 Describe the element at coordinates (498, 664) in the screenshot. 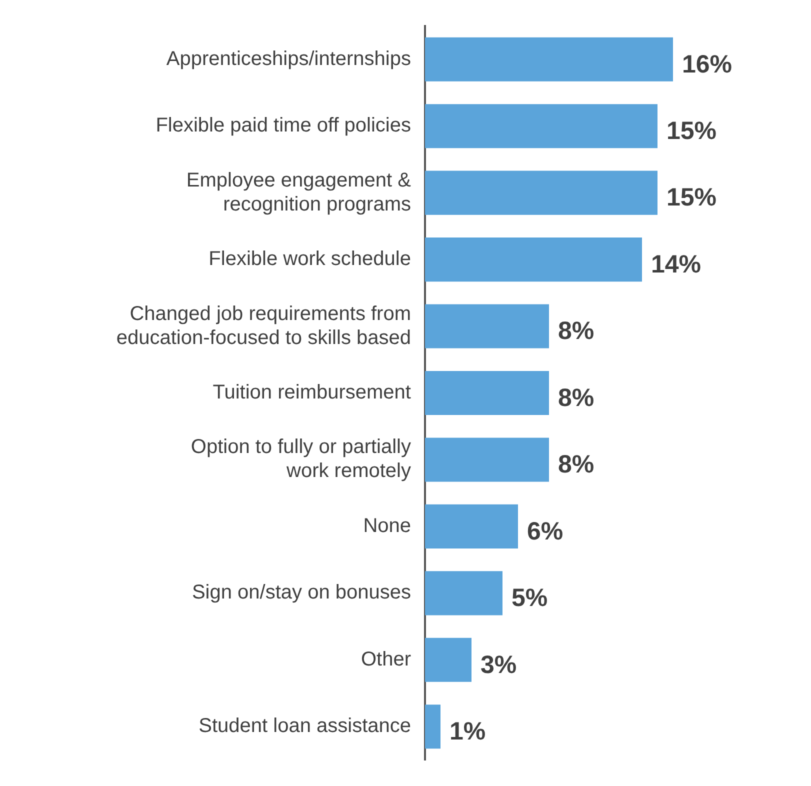

I see `data-label: 3%` at that location.